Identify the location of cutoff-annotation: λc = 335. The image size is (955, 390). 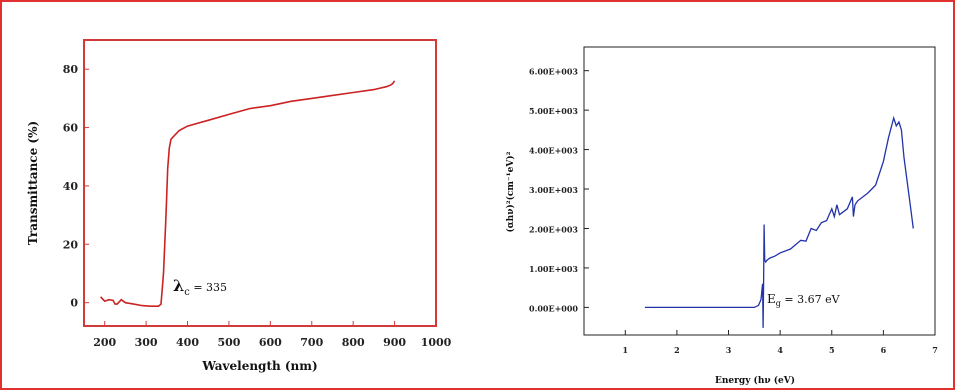
(200, 287).